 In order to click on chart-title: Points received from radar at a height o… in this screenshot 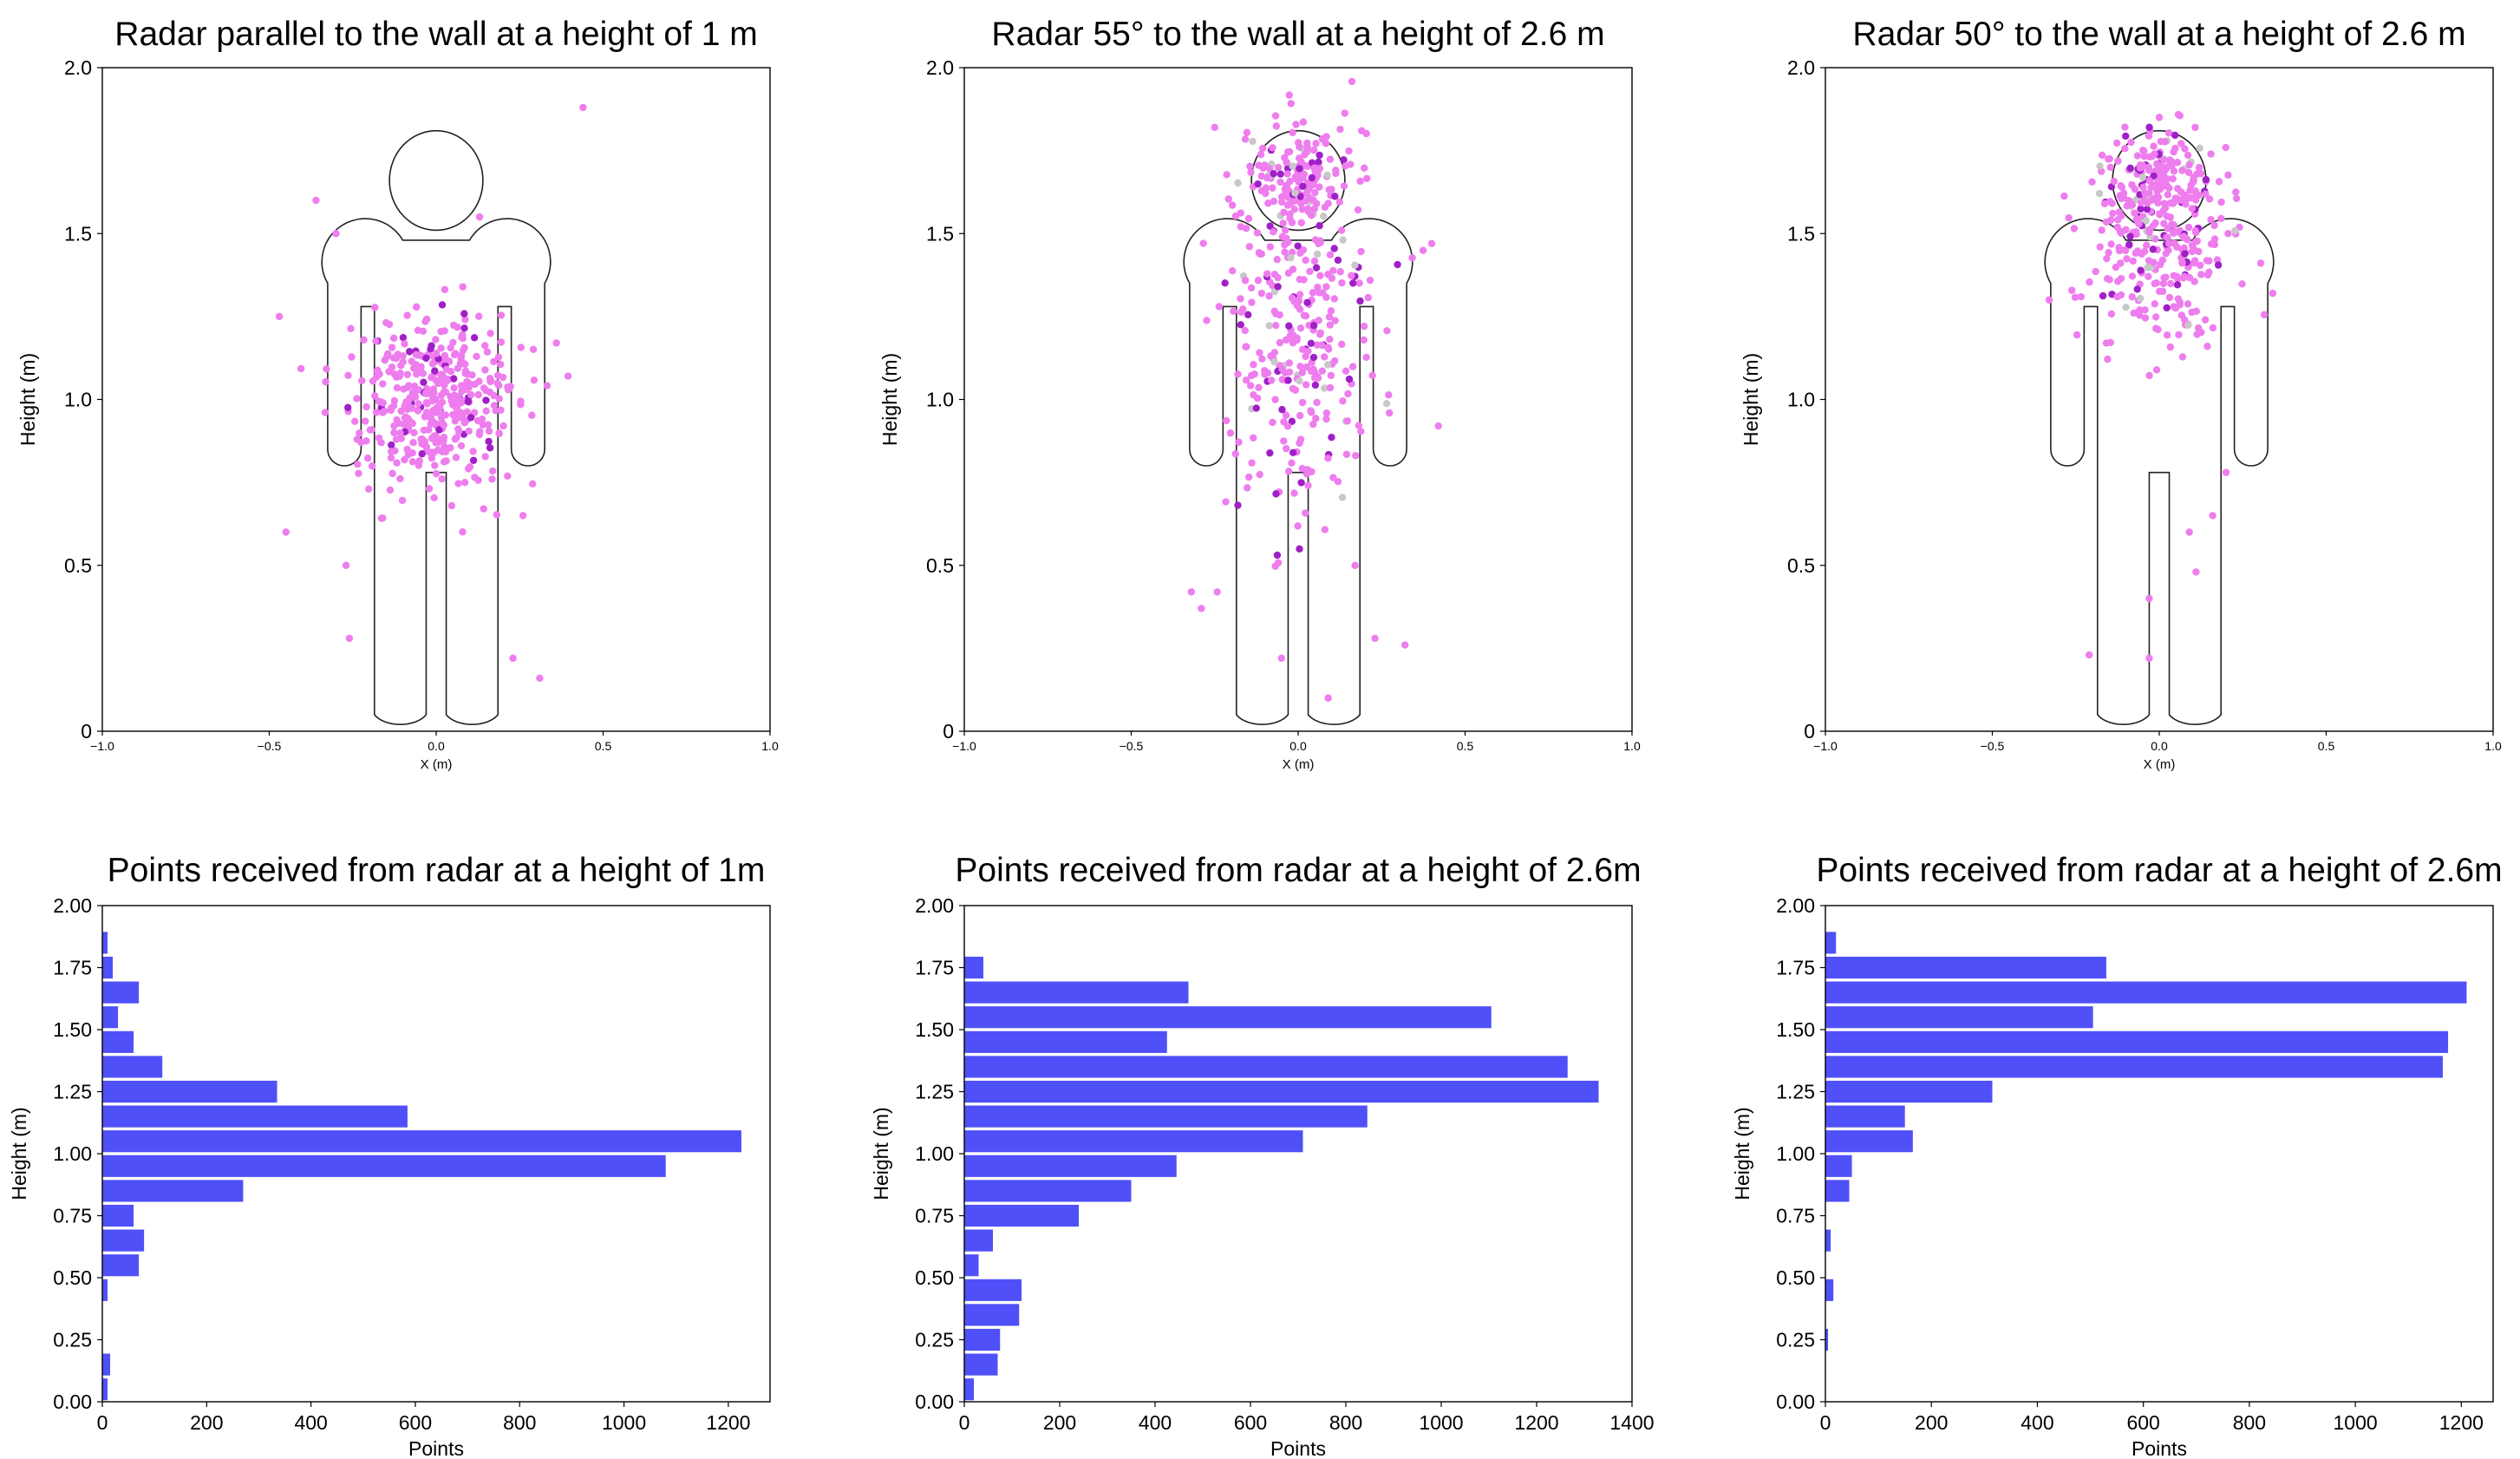, I will do `click(2159, 870)`.